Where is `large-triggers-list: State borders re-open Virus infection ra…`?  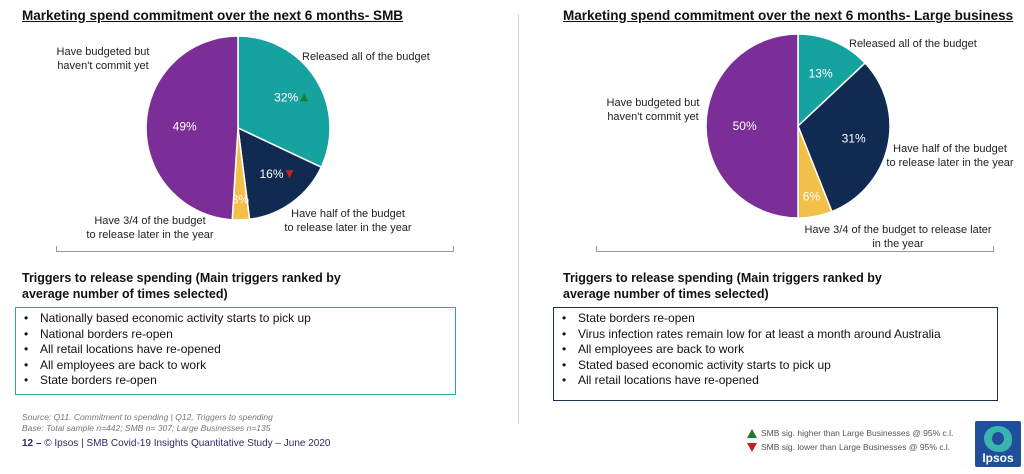
large-triggers-list: State borders re-open Virus infection ra… is located at coordinates (775, 350).